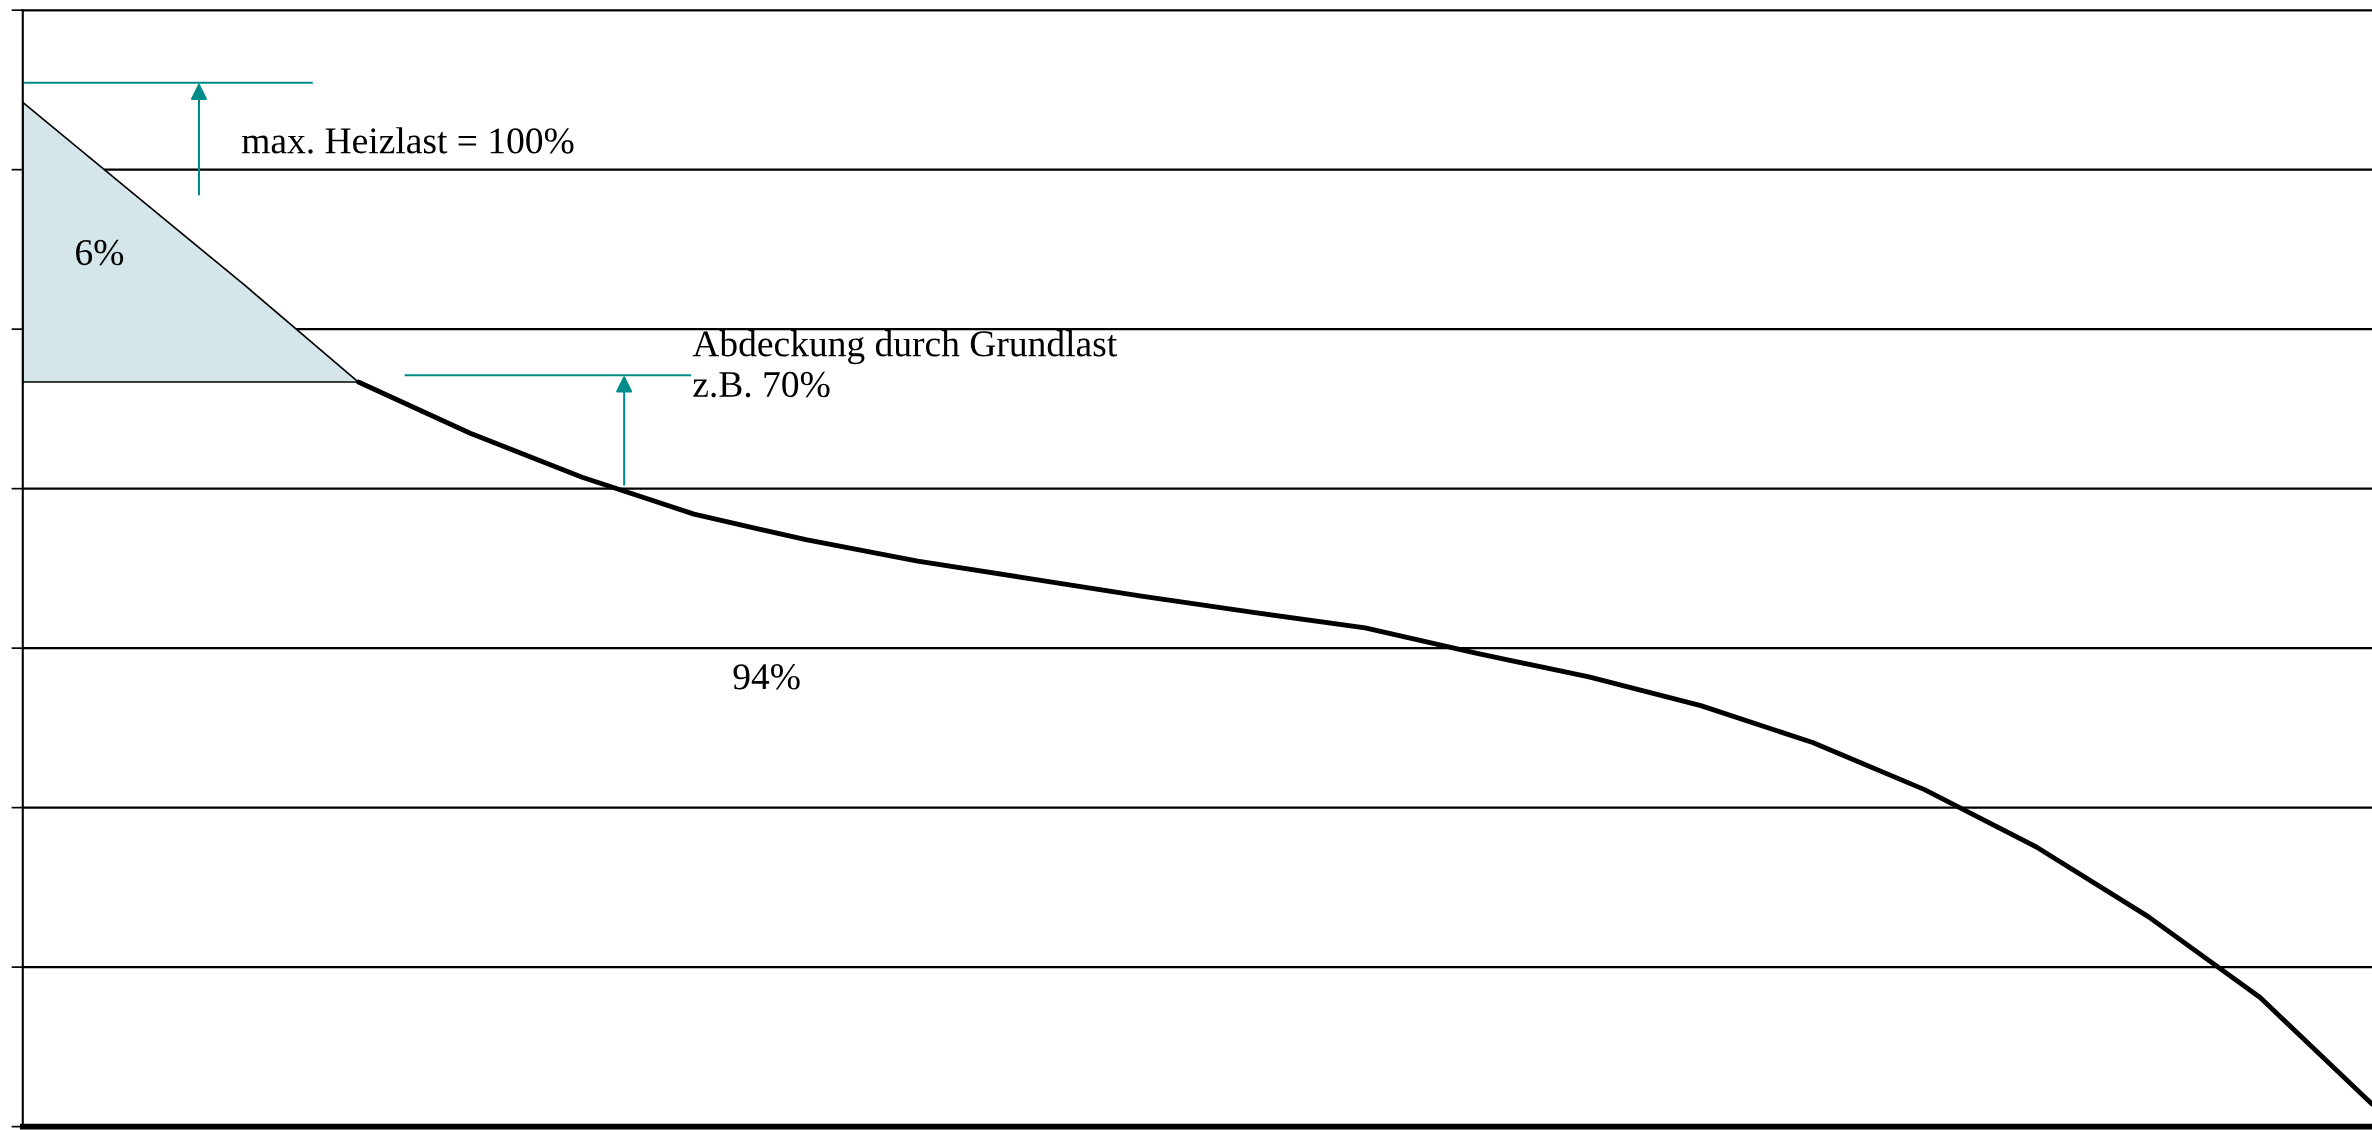  What do you see at coordinates (100, 252) in the screenshot?
I see `annotation: 6%` at bounding box center [100, 252].